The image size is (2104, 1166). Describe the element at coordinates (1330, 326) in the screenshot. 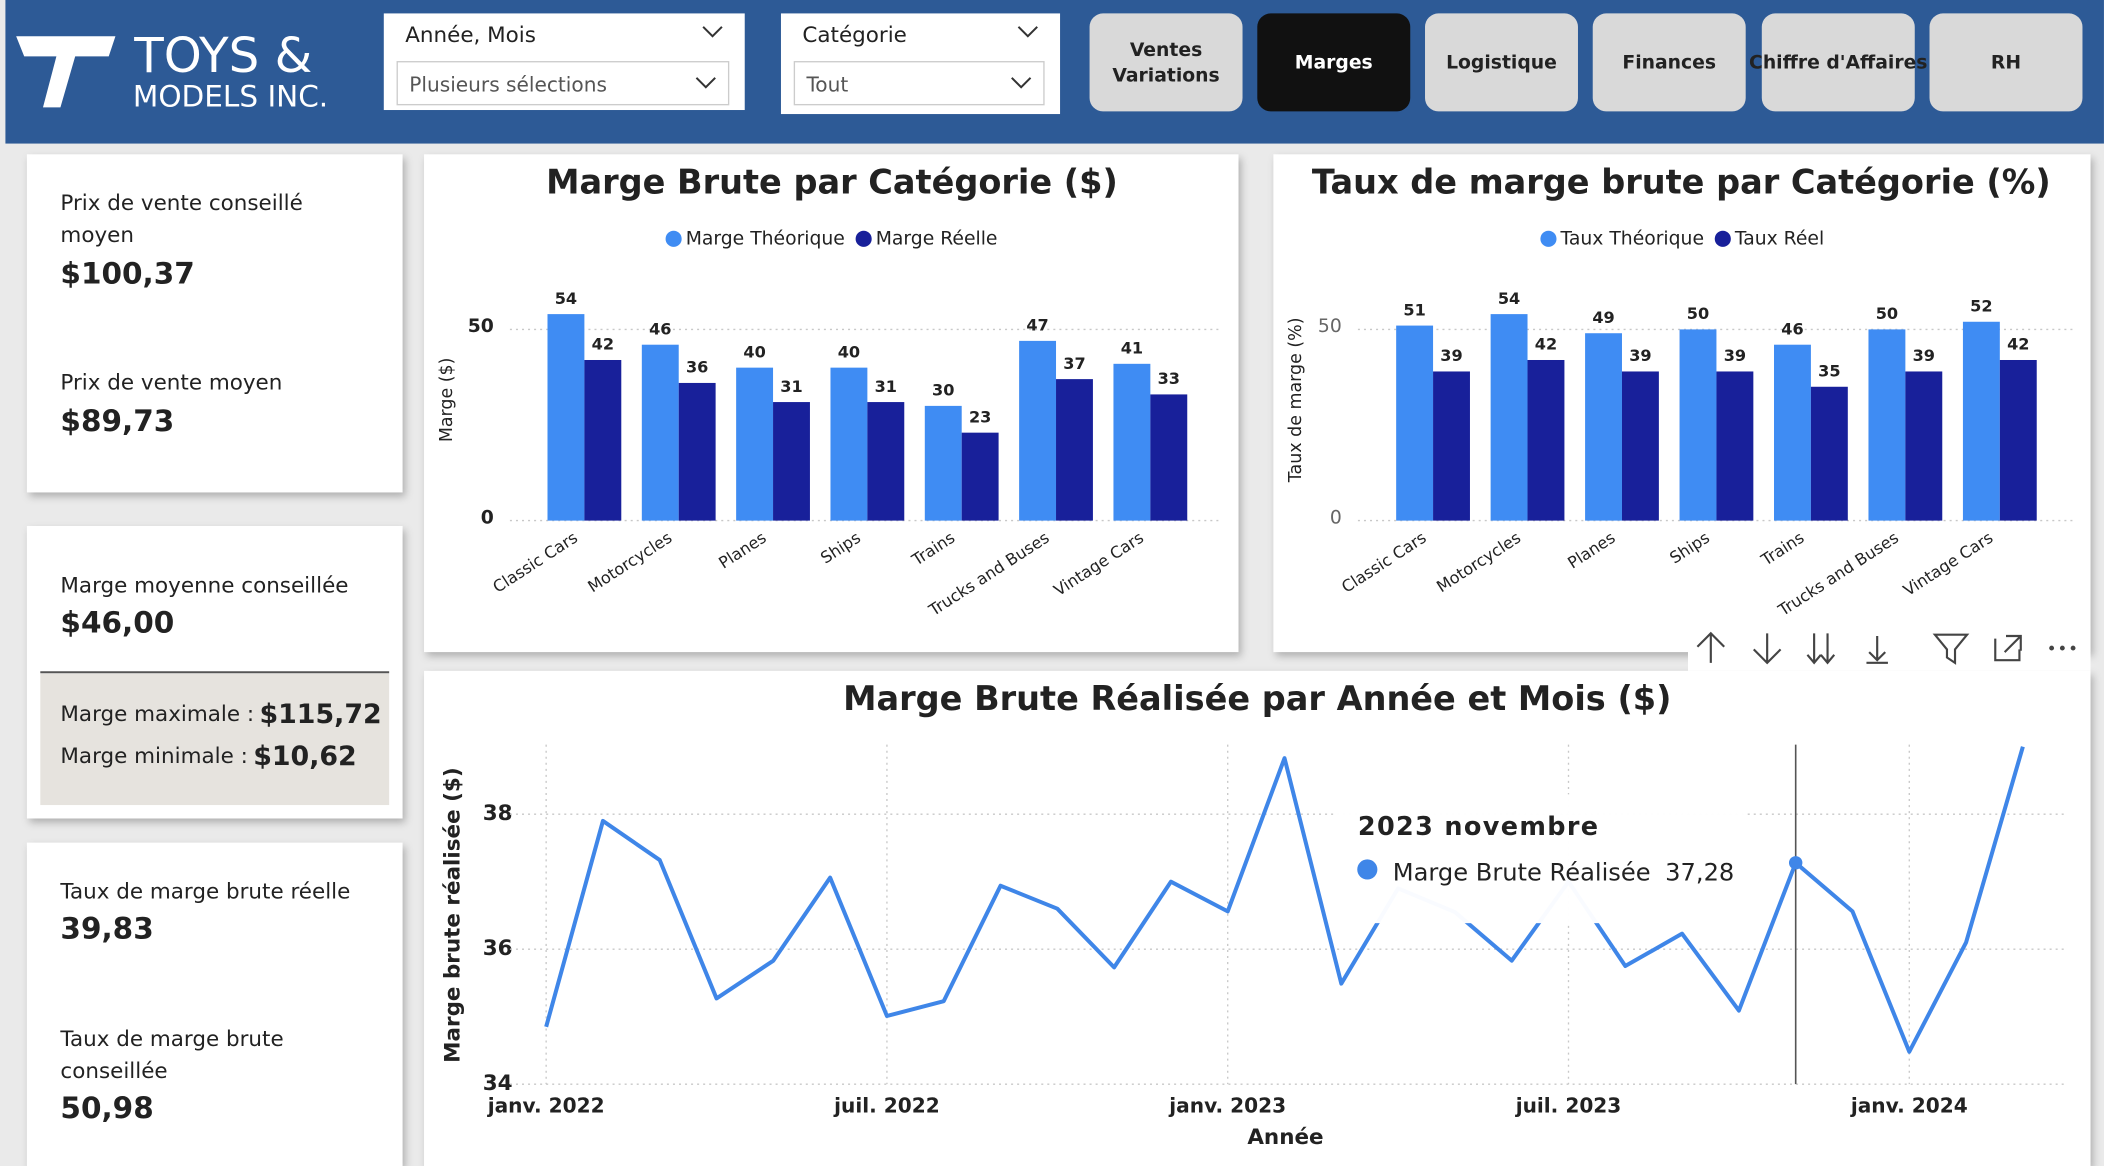

I see `y-tick-label: 50` at that location.